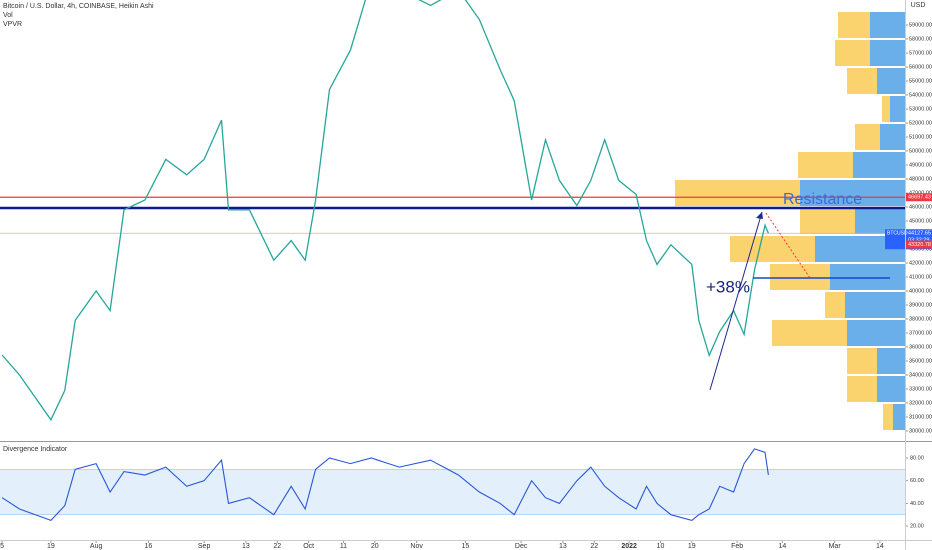 Image resolution: width=932 pixels, height=550 pixels. What do you see at coordinates (308, 546) in the screenshot?
I see `x-tick-label: Oct` at bounding box center [308, 546].